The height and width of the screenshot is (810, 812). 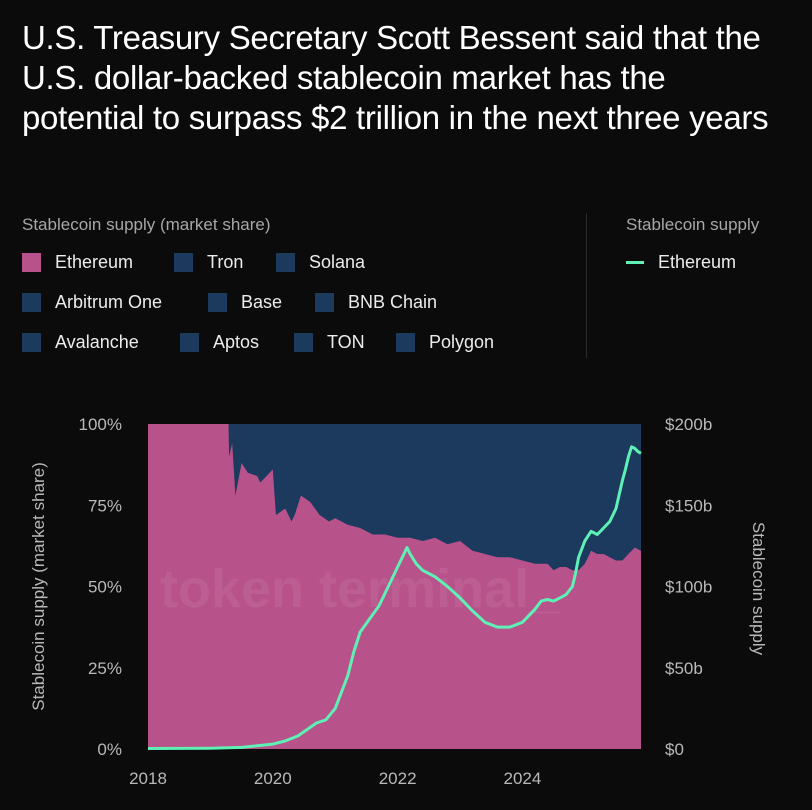 I want to click on legend-right-title: Stablecoin supply, so click(x=693, y=224).